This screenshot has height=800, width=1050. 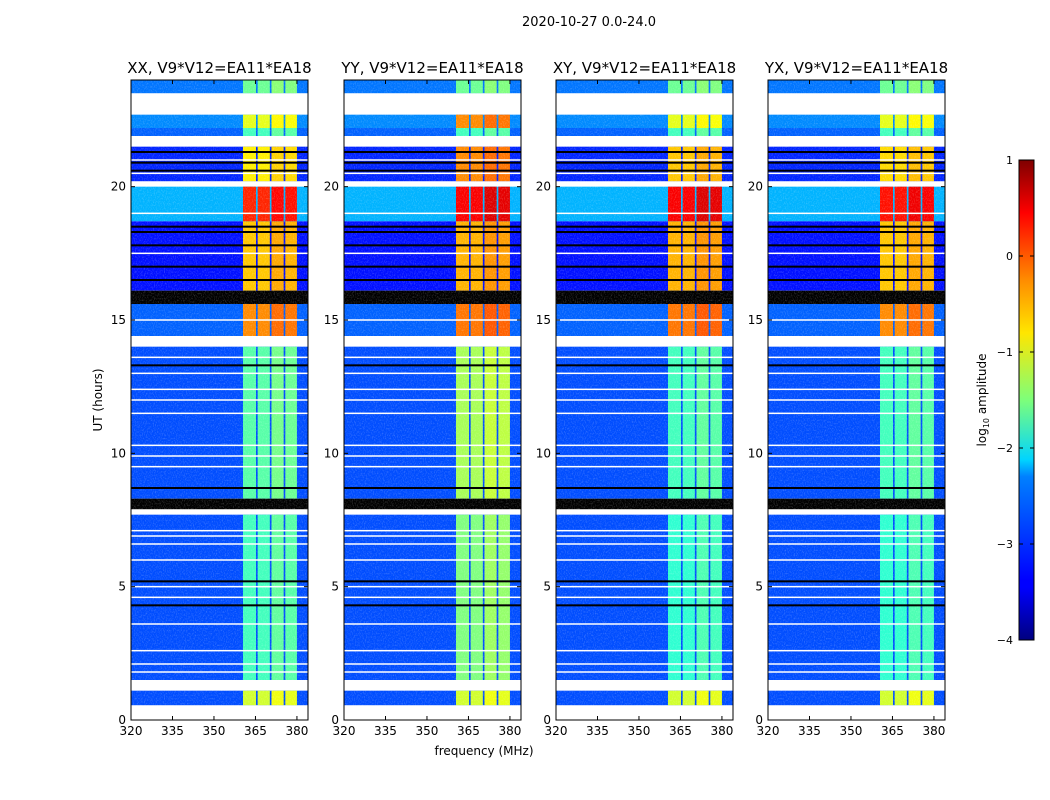 What do you see at coordinates (219, 68) in the screenshot?
I see `panel-title: XX, V9*V12=EA11*EA18` at bounding box center [219, 68].